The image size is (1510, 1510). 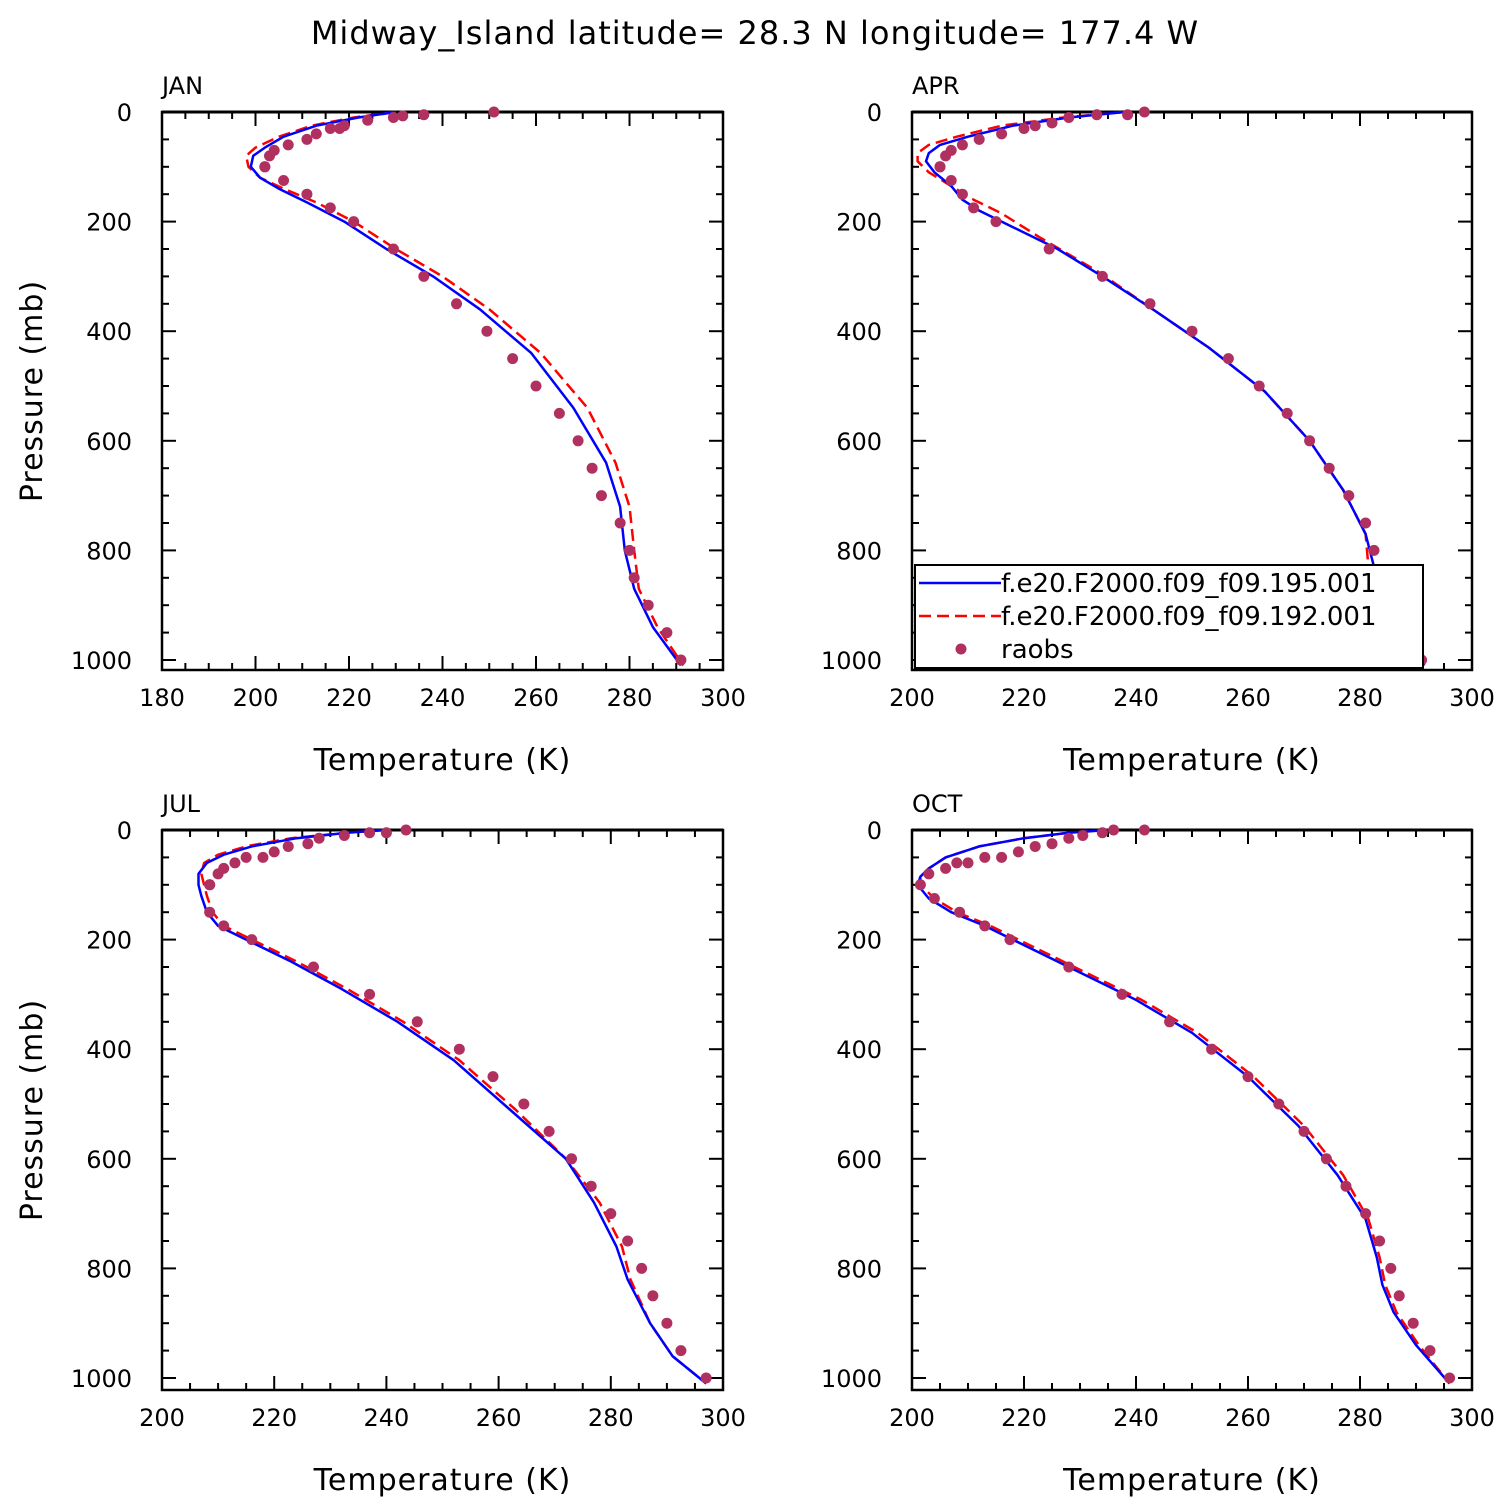 I want to click on panel-label: OCT, so click(x=937, y=804).